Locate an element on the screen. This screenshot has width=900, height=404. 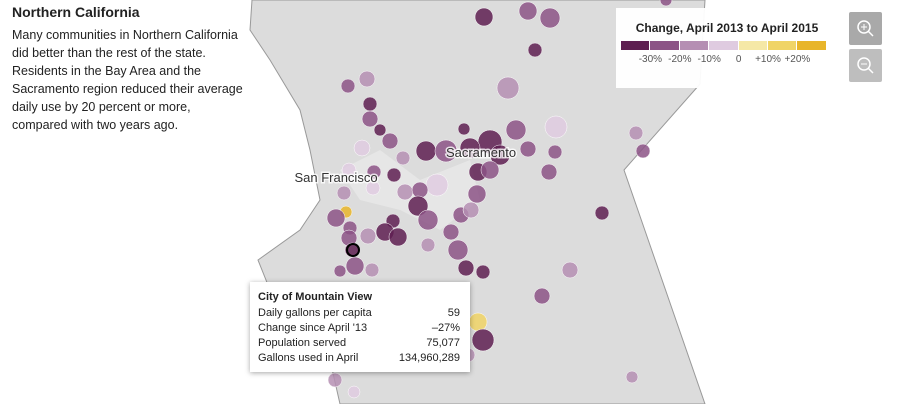
tooltip-value: 134,960,289 is located at coordinates (429, 358).